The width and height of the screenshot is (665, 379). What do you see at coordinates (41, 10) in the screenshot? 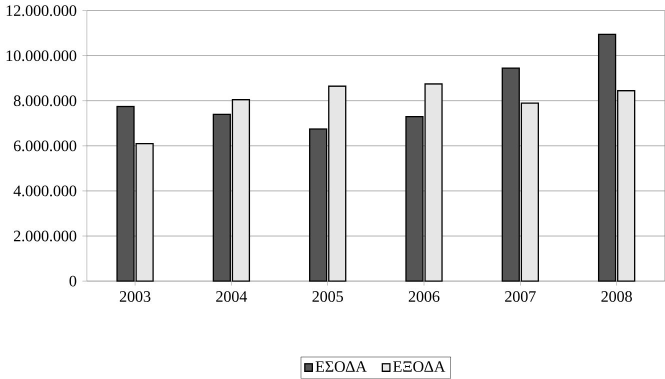
I see `y-tick-label: 12.000.000` at bounding box center [41, 10].